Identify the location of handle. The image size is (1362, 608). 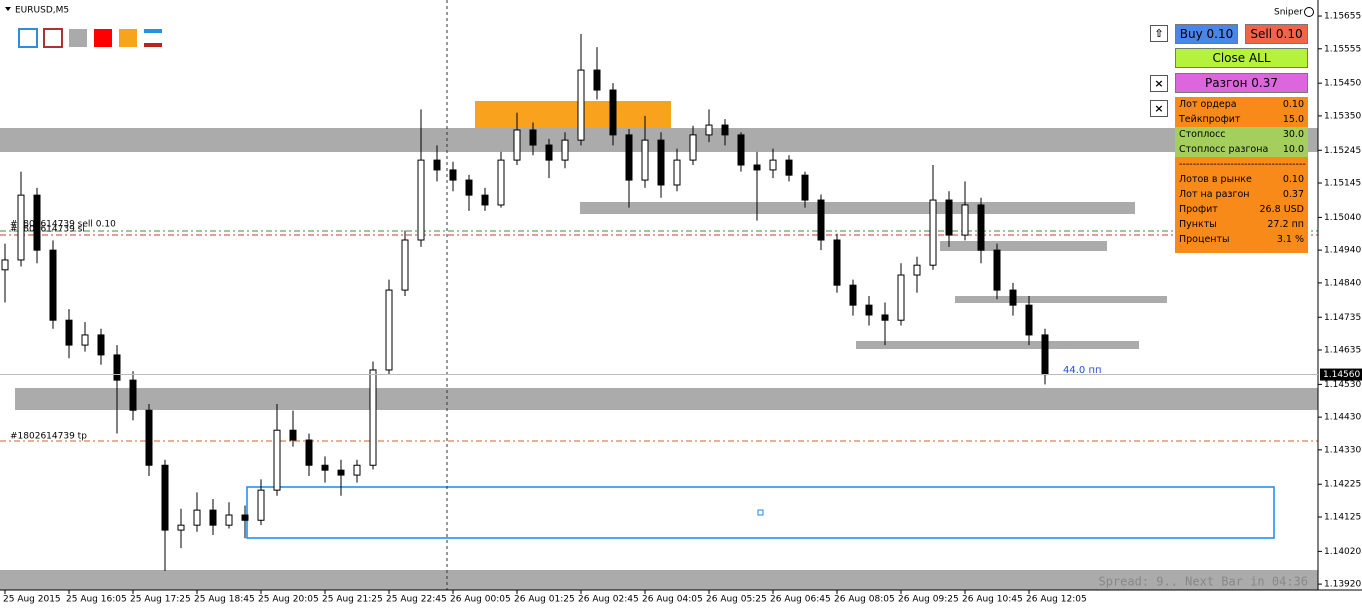
(760, 512).